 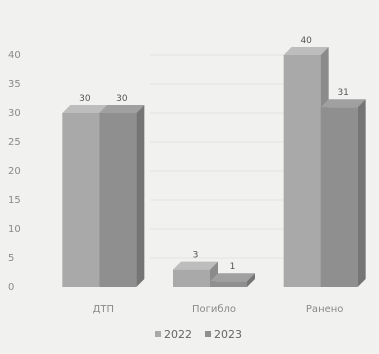 I want to click on legend-label: 2023, so click(x=228, y=334).